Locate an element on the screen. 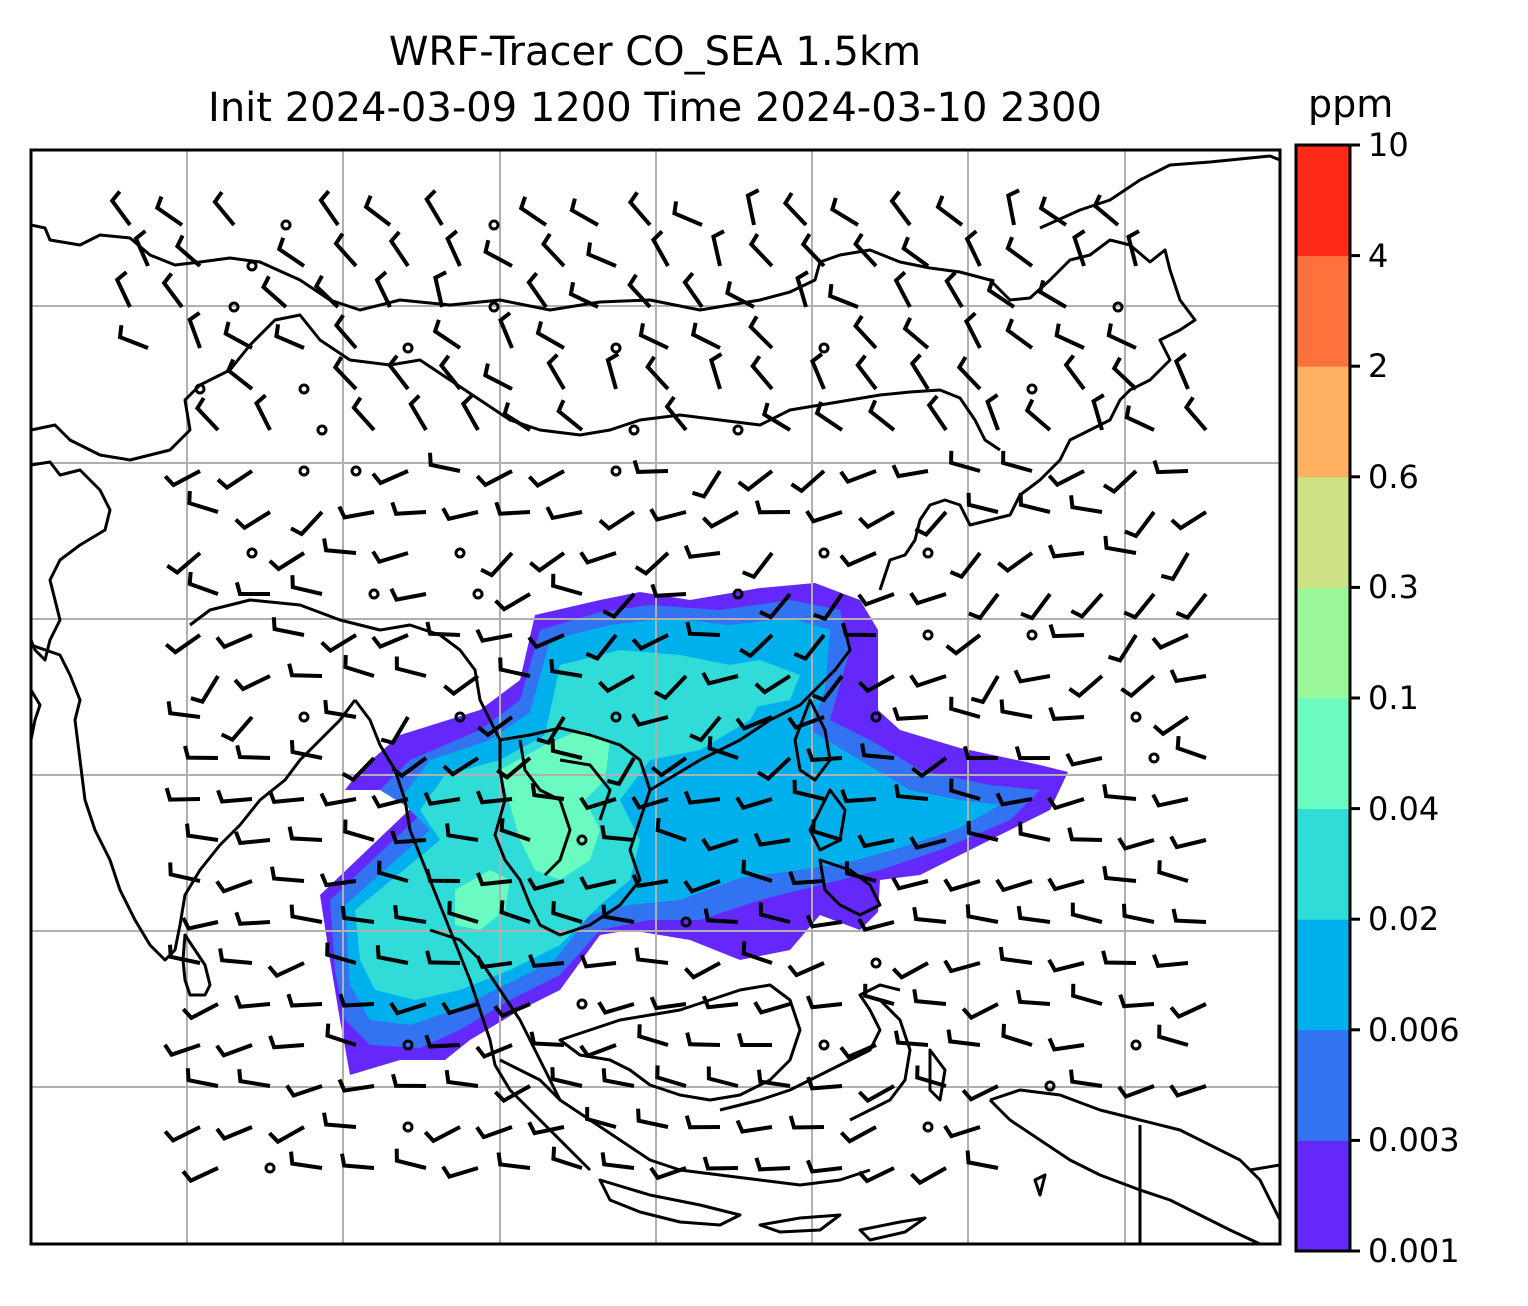 The width and height of the screenshot is (1528, 1306). colorbar-tick-label: 0.04 is located at coordinates (1404, 808).